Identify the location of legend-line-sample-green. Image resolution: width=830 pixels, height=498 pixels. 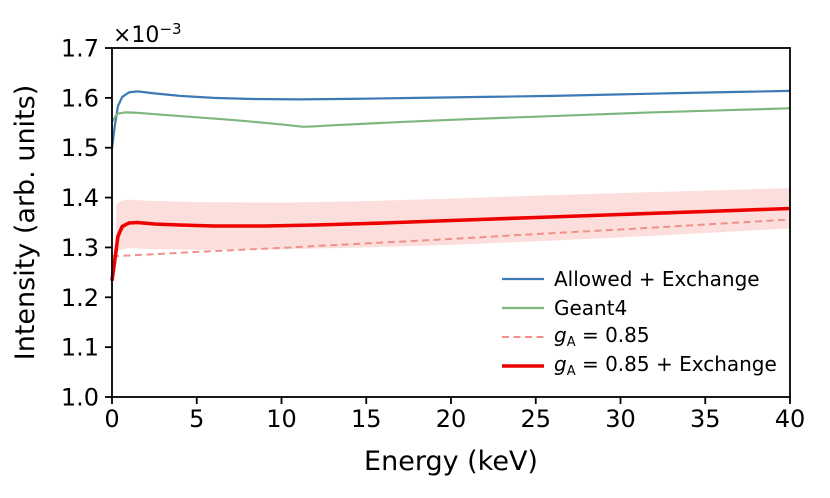
(523, 308).